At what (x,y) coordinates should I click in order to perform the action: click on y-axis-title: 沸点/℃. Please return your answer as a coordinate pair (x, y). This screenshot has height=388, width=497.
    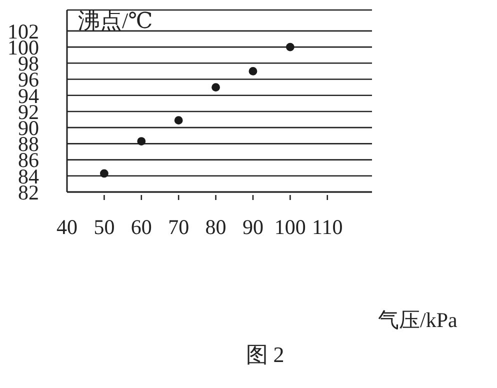
    Looking at the image, I should click on (115, 21).